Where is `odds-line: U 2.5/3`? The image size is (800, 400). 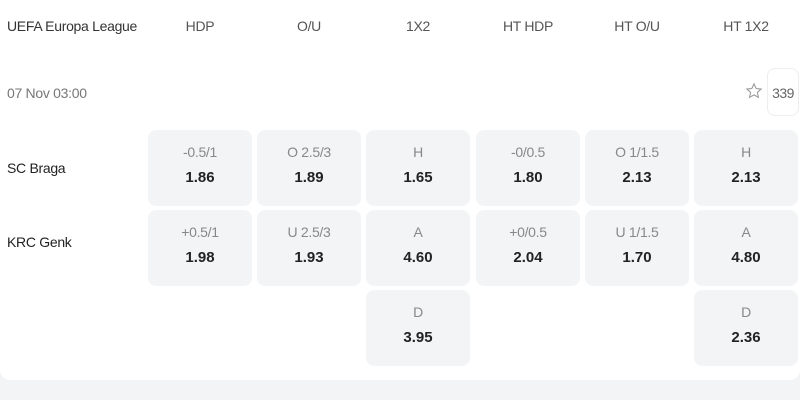 odds-line: U 2.5/3 is located at coordinates (309, 232).